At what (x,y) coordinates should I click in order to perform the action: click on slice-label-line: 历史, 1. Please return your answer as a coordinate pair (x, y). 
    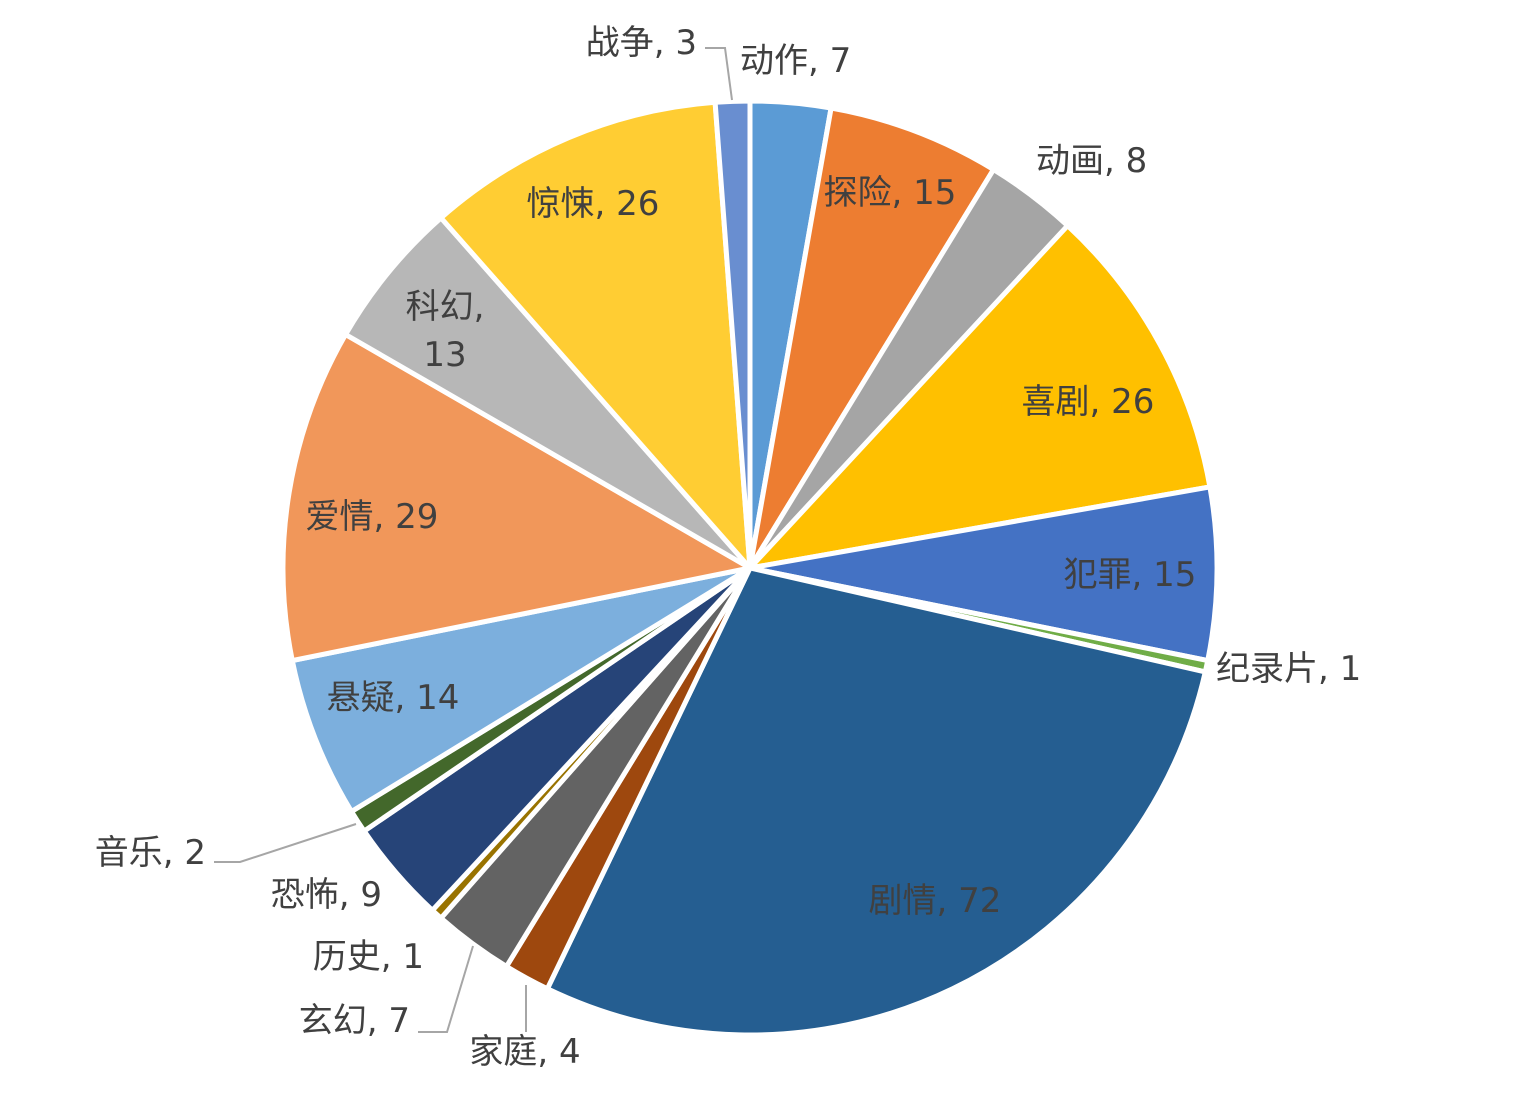
    Looking at the image, I should click on (368, 957).